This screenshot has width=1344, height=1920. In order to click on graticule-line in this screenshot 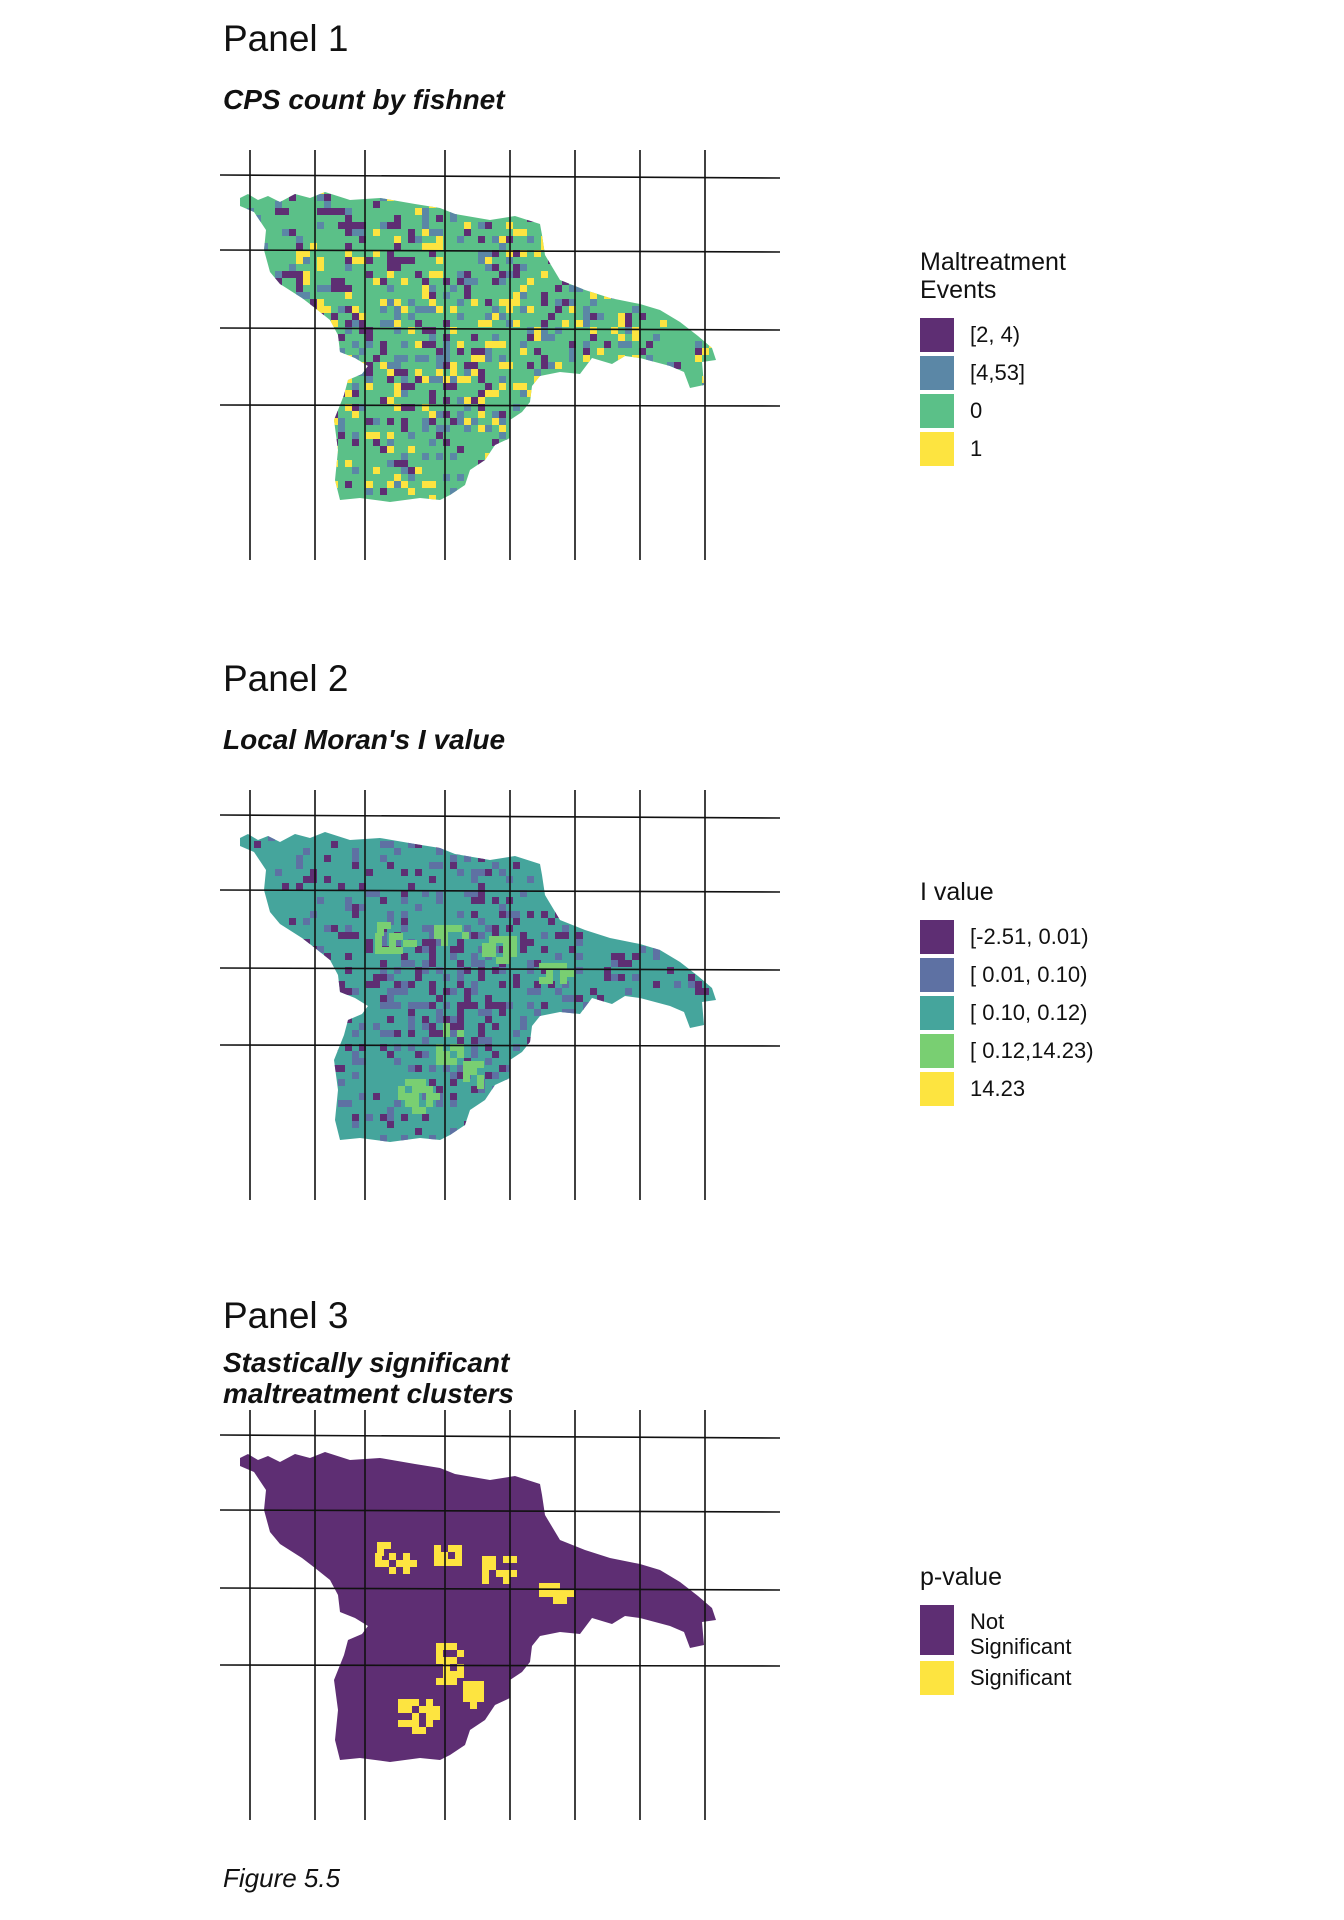, I will do `click(500, 405)`.